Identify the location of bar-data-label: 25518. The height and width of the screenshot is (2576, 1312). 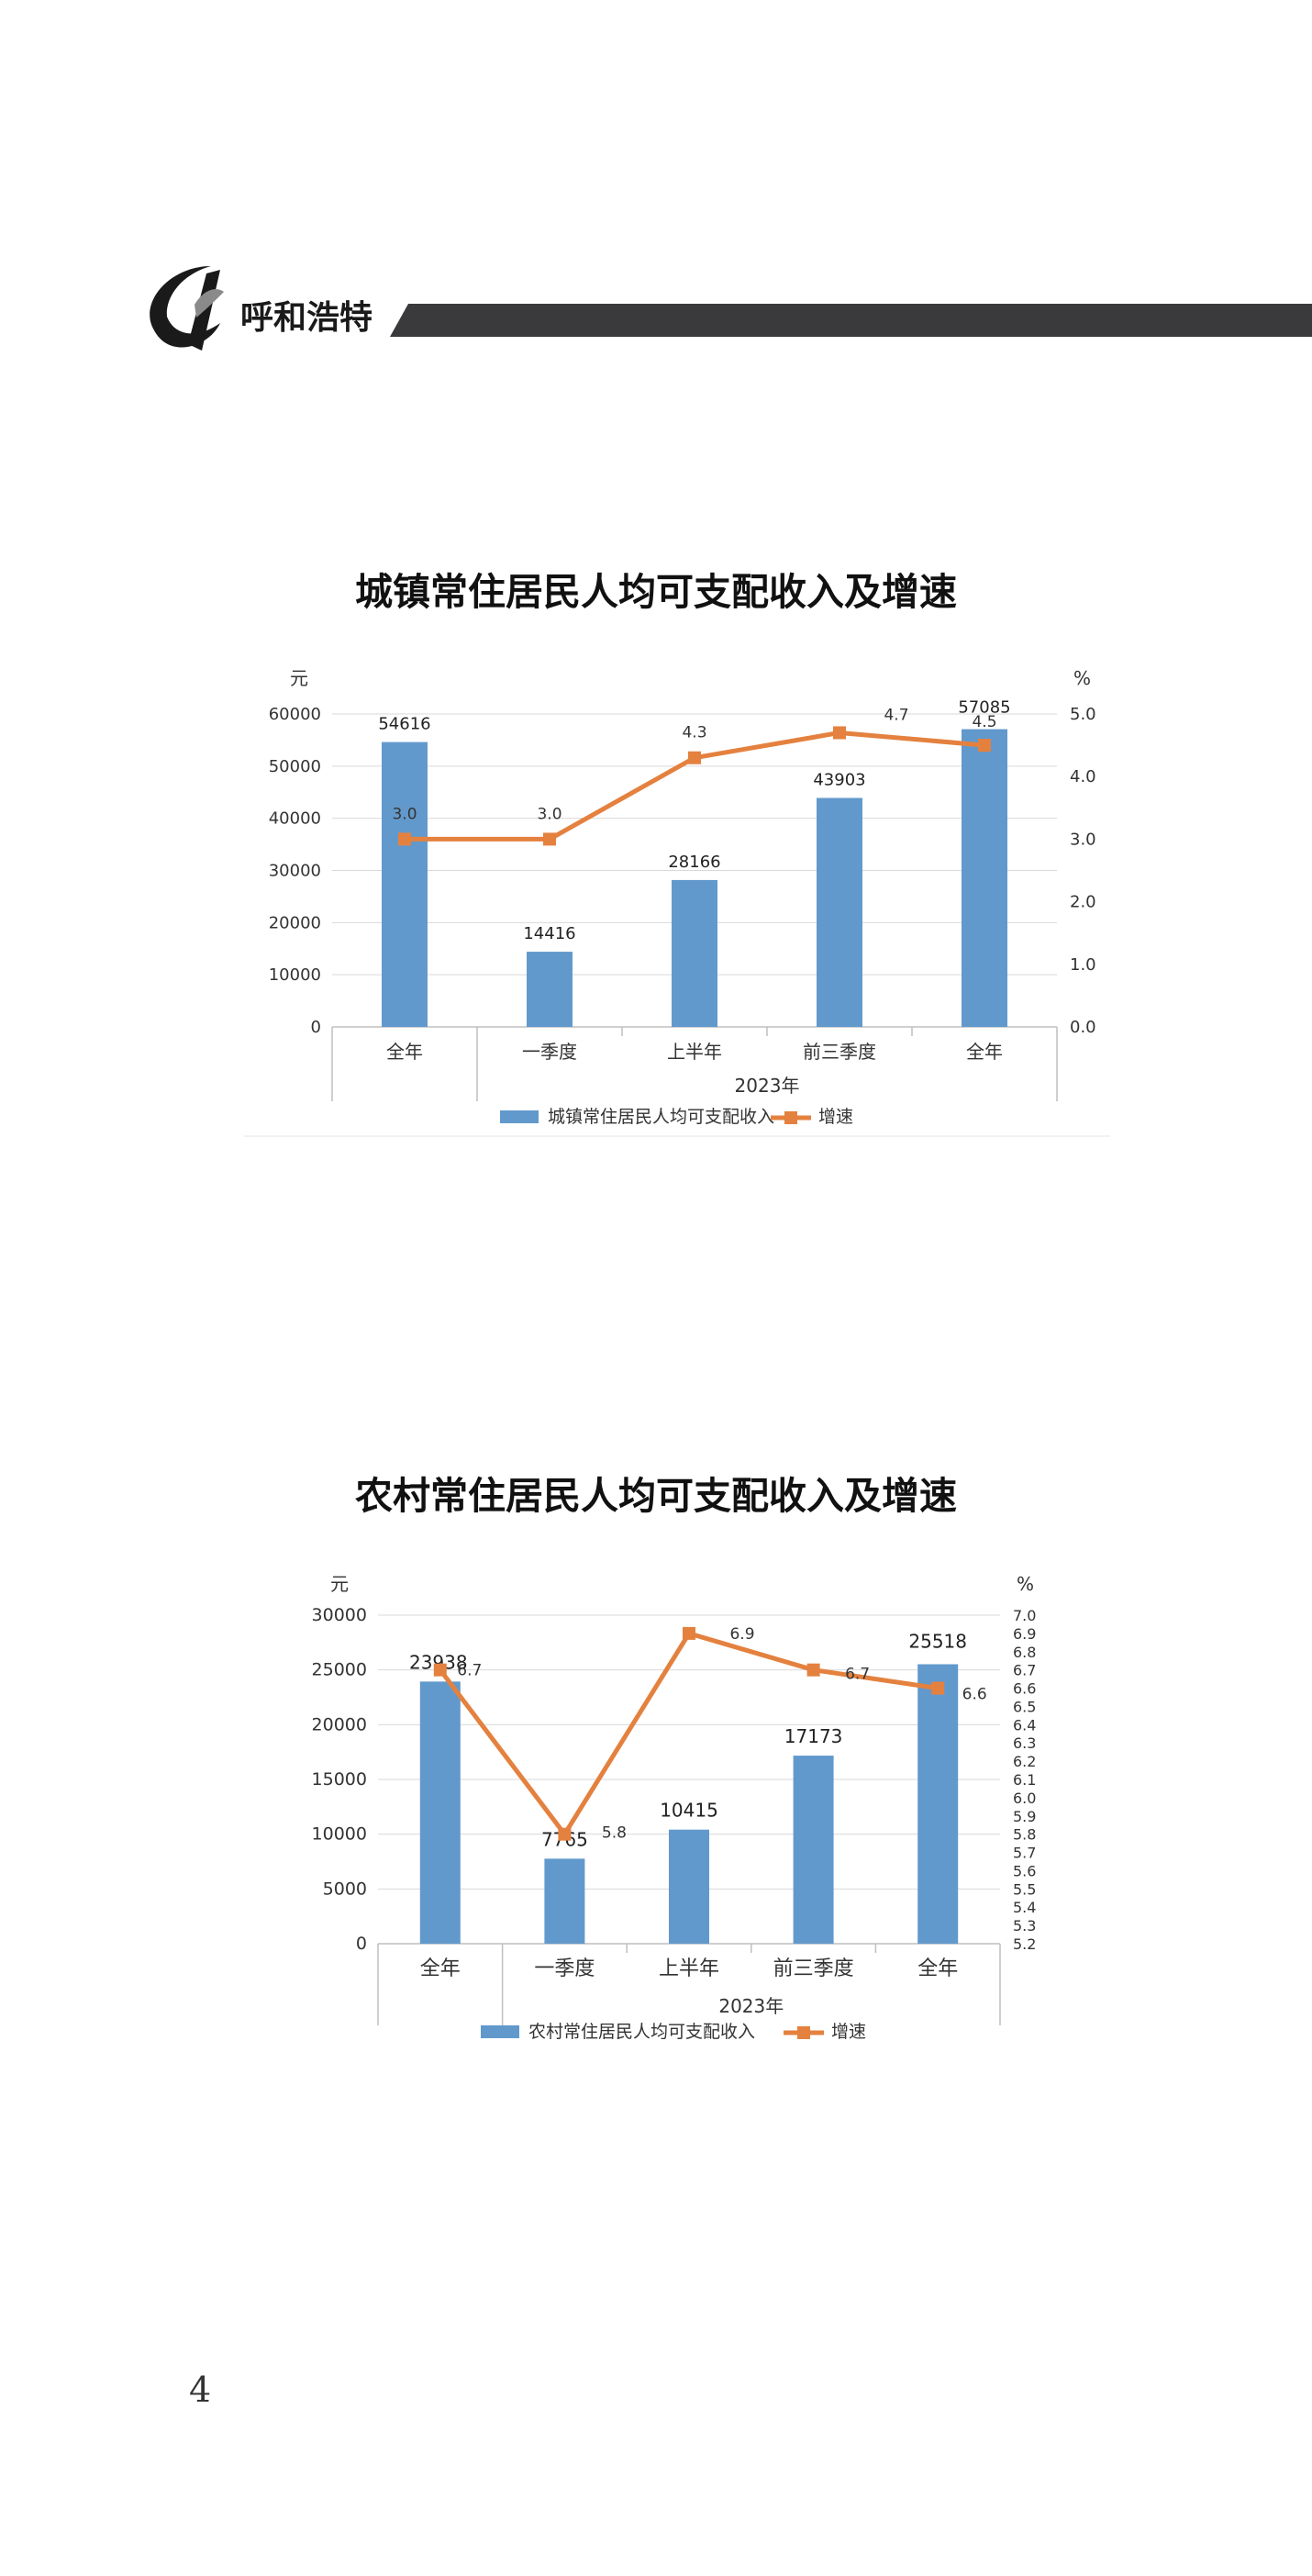
(937, 1641).